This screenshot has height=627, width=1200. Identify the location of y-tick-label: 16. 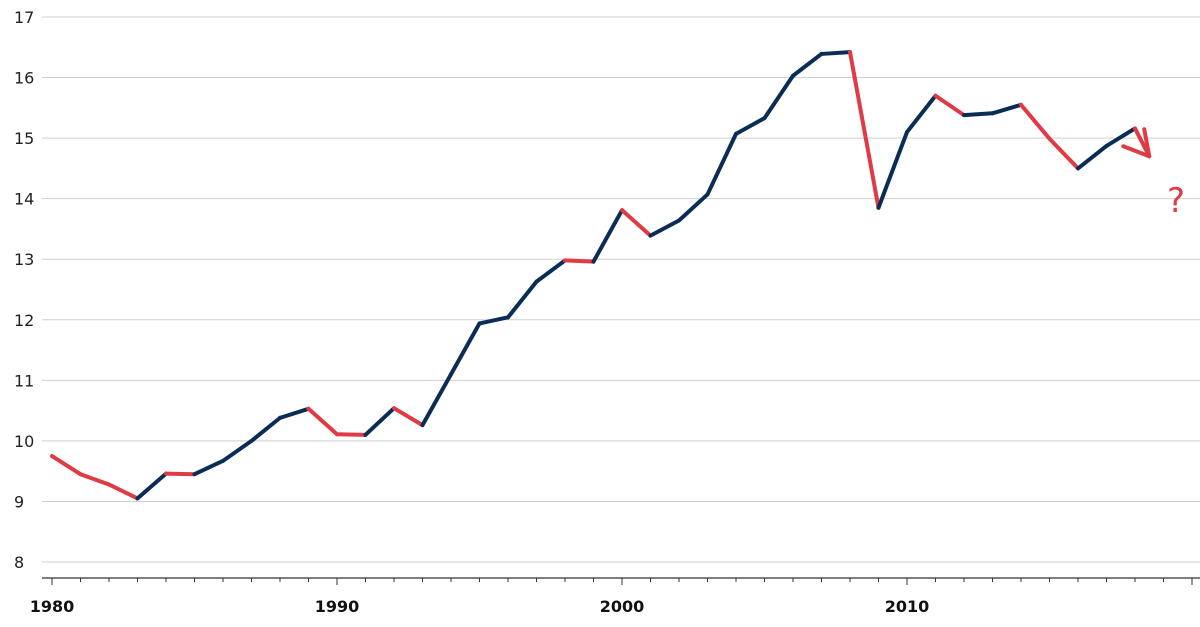
(24, 78).